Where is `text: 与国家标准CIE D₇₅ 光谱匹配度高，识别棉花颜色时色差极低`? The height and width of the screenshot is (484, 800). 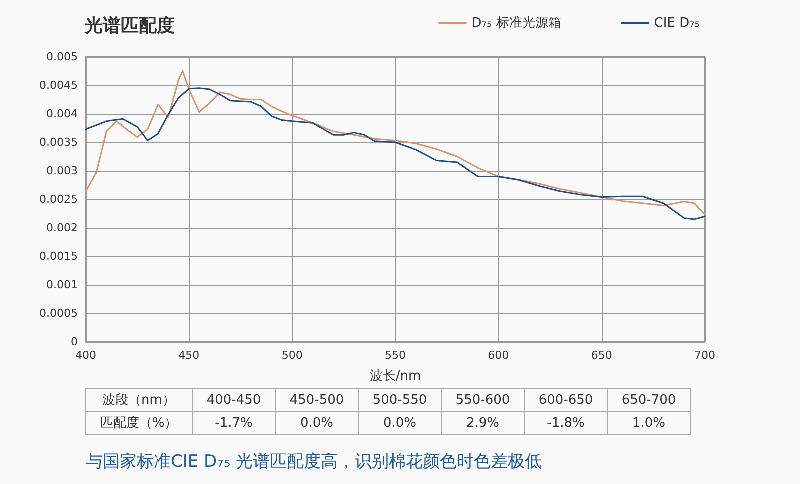 text: 与国家标准CIE D₇₅ 光谱匹配度高，识别棉花颜色时色差极低 is located at coordinates (314, 462).